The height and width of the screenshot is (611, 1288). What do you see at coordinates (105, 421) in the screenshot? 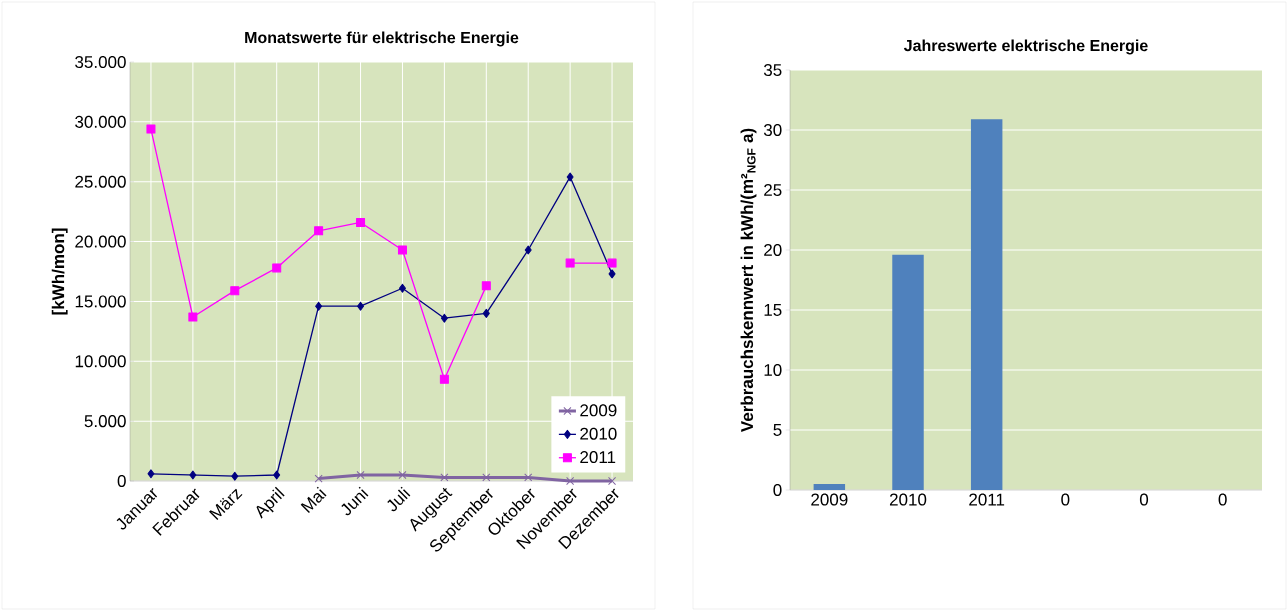
I see `y-tick-label: 5.000` at bounding box center [105, 421].